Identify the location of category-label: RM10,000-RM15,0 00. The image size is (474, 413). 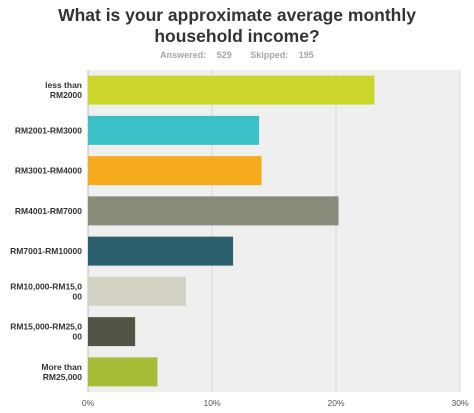
(46, 291).